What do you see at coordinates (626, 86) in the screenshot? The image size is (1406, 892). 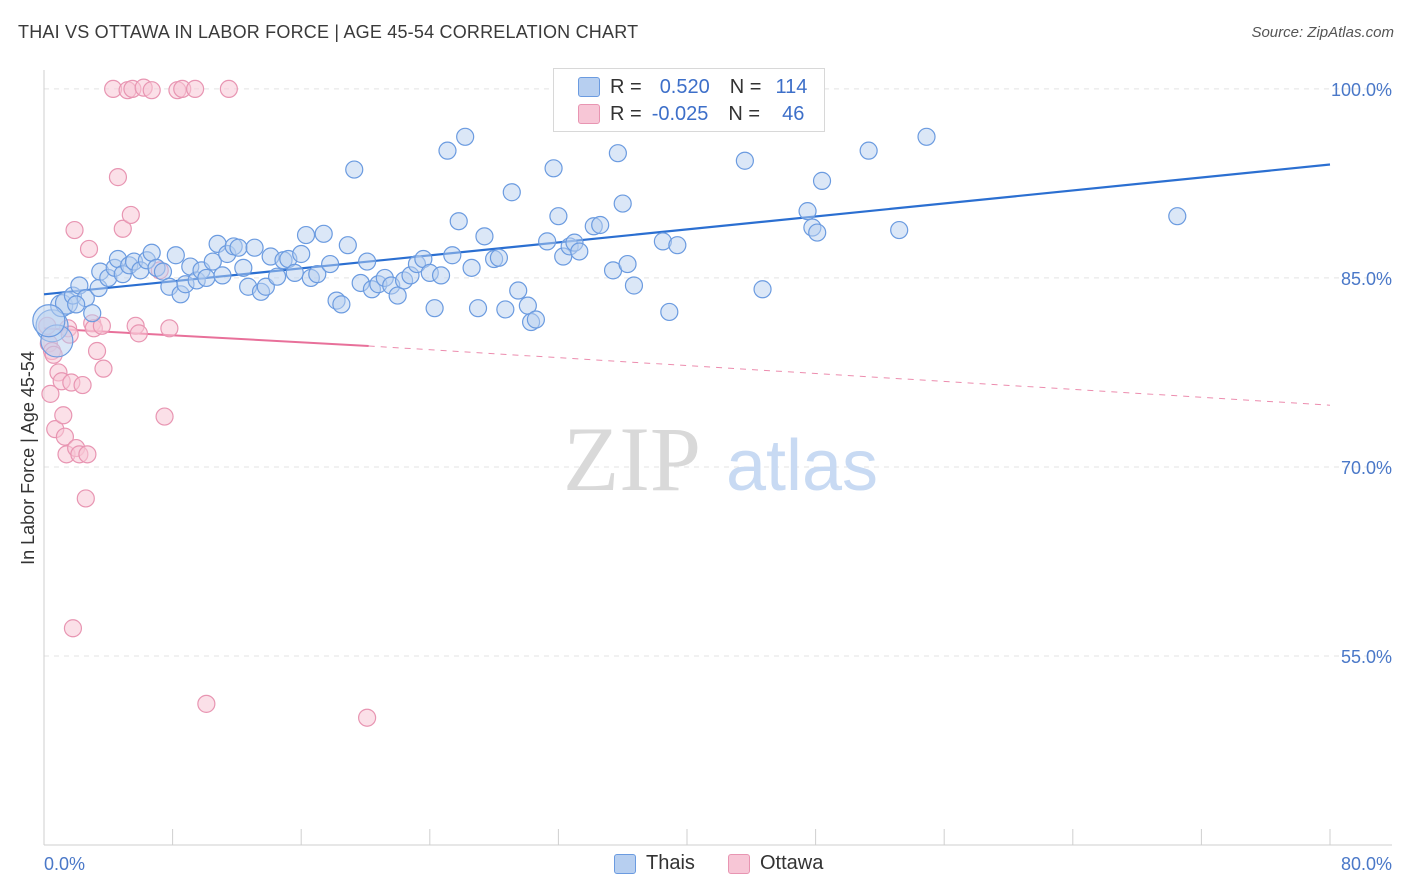 I see `thais-r-label: R =` at bounding box center [626, 86].